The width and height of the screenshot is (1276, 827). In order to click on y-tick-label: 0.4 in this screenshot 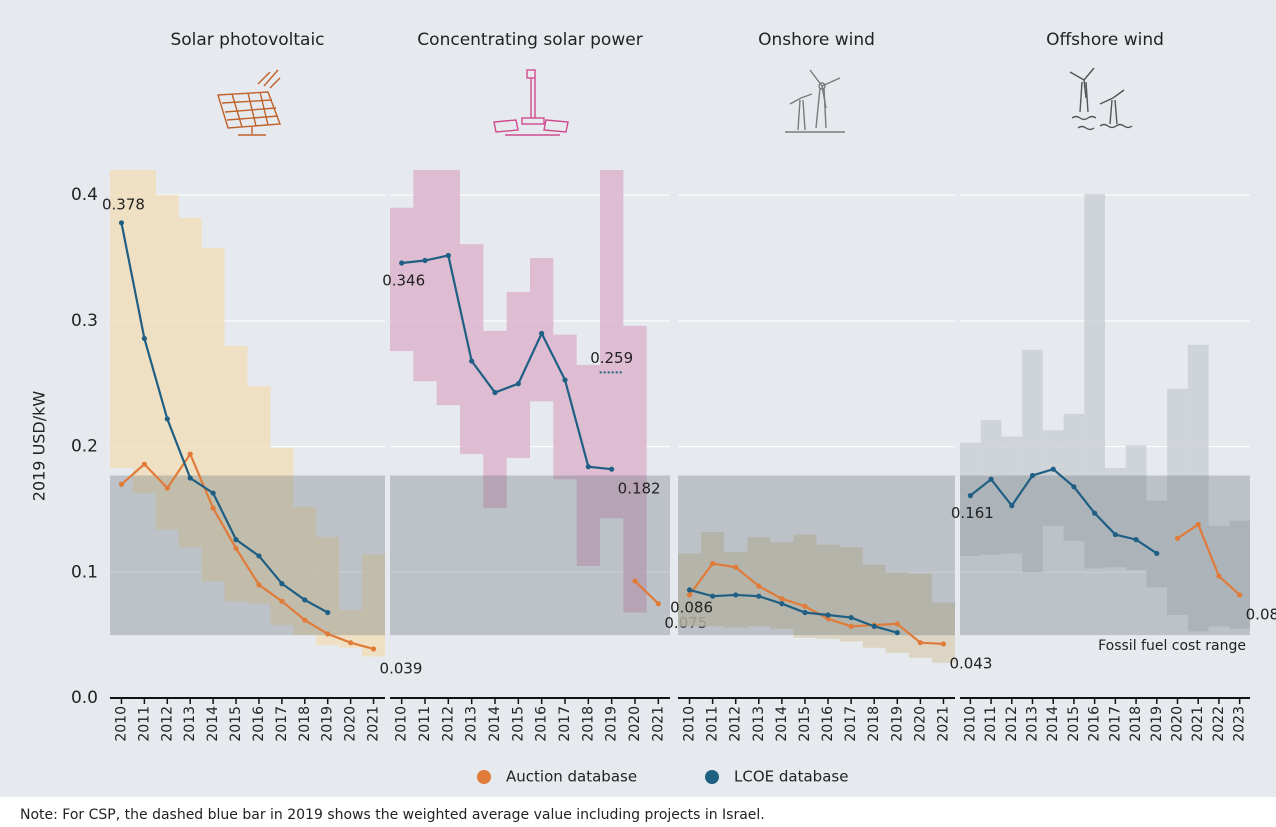, I will do `click(84, 195)`.